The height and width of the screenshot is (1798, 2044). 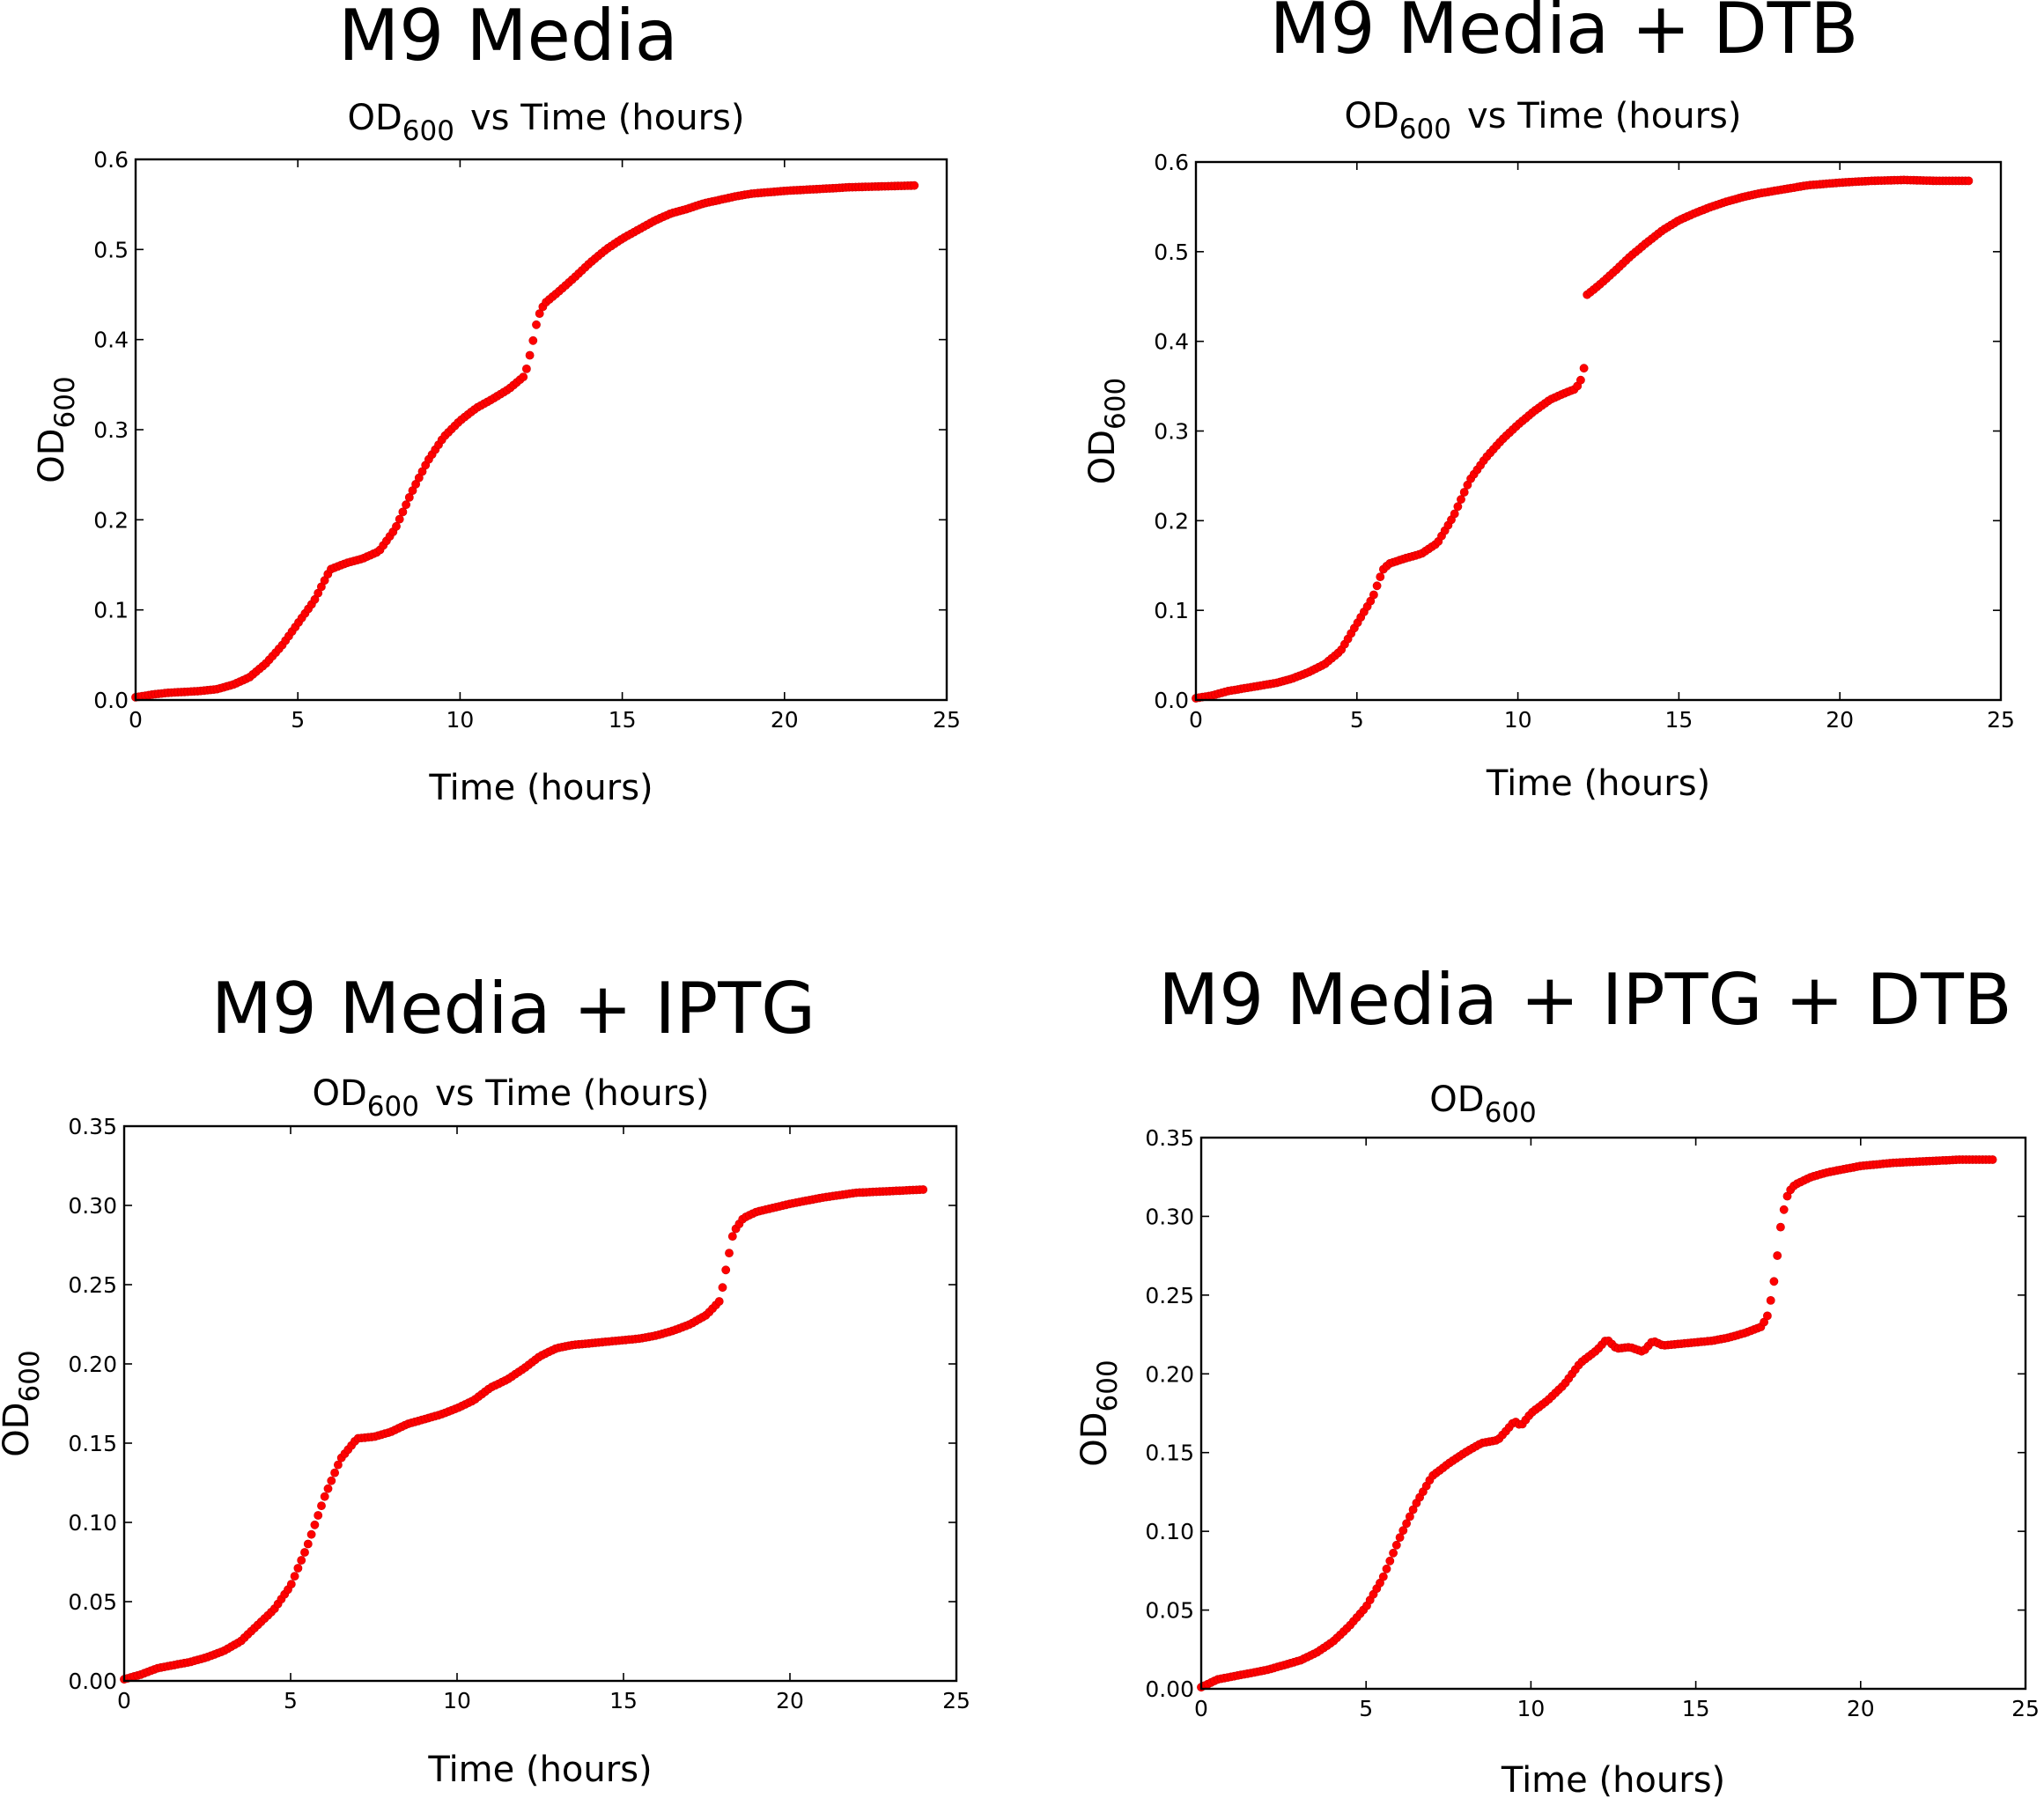 I want to click on y-tick-label: 0.25, so click(x=1169, y=1295).